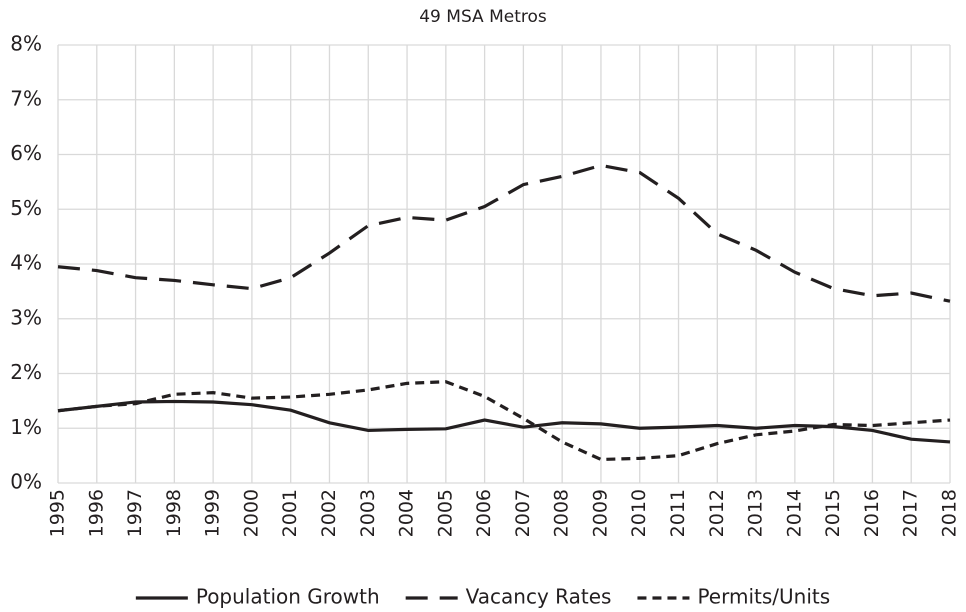 This screenshot has width=966, height=612. I want to click on y-tick-label: 1%, so click(26, 427).